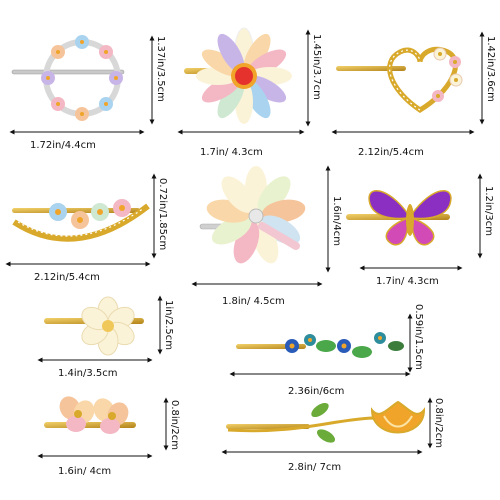  Describe the element at coordinates (438, 423) in the screenshot. I see `item10-height-label: 0.8in/2cm` at that location.